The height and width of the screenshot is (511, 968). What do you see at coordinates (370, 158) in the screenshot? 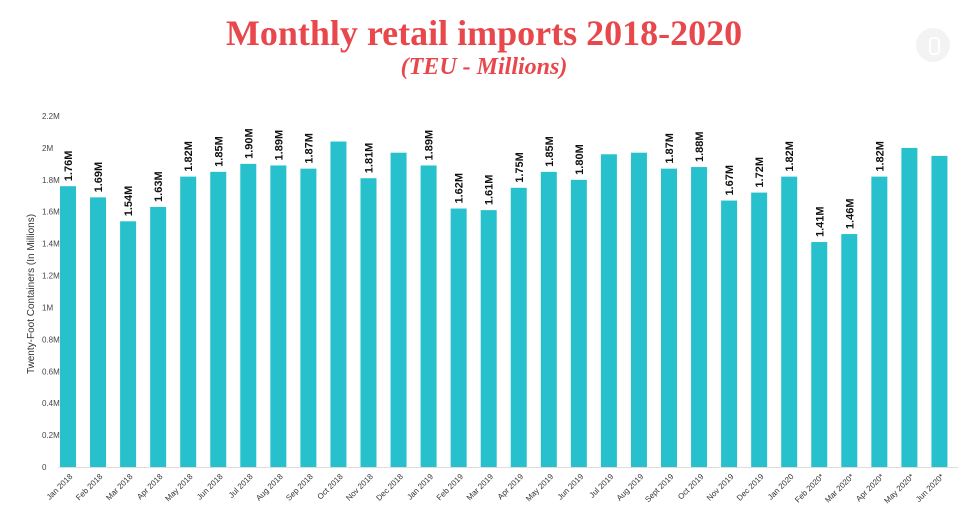
I see `data-label: 1.81M` at bounding box center [370, 158].